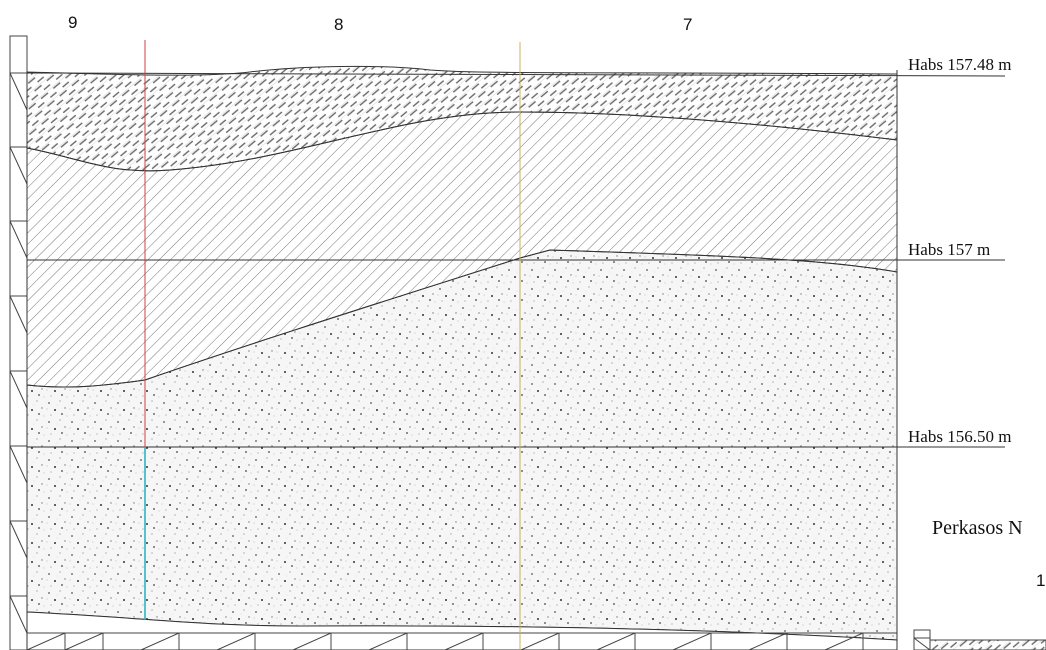  I want to click on legend-item-number: 1, so click(1040, 580).